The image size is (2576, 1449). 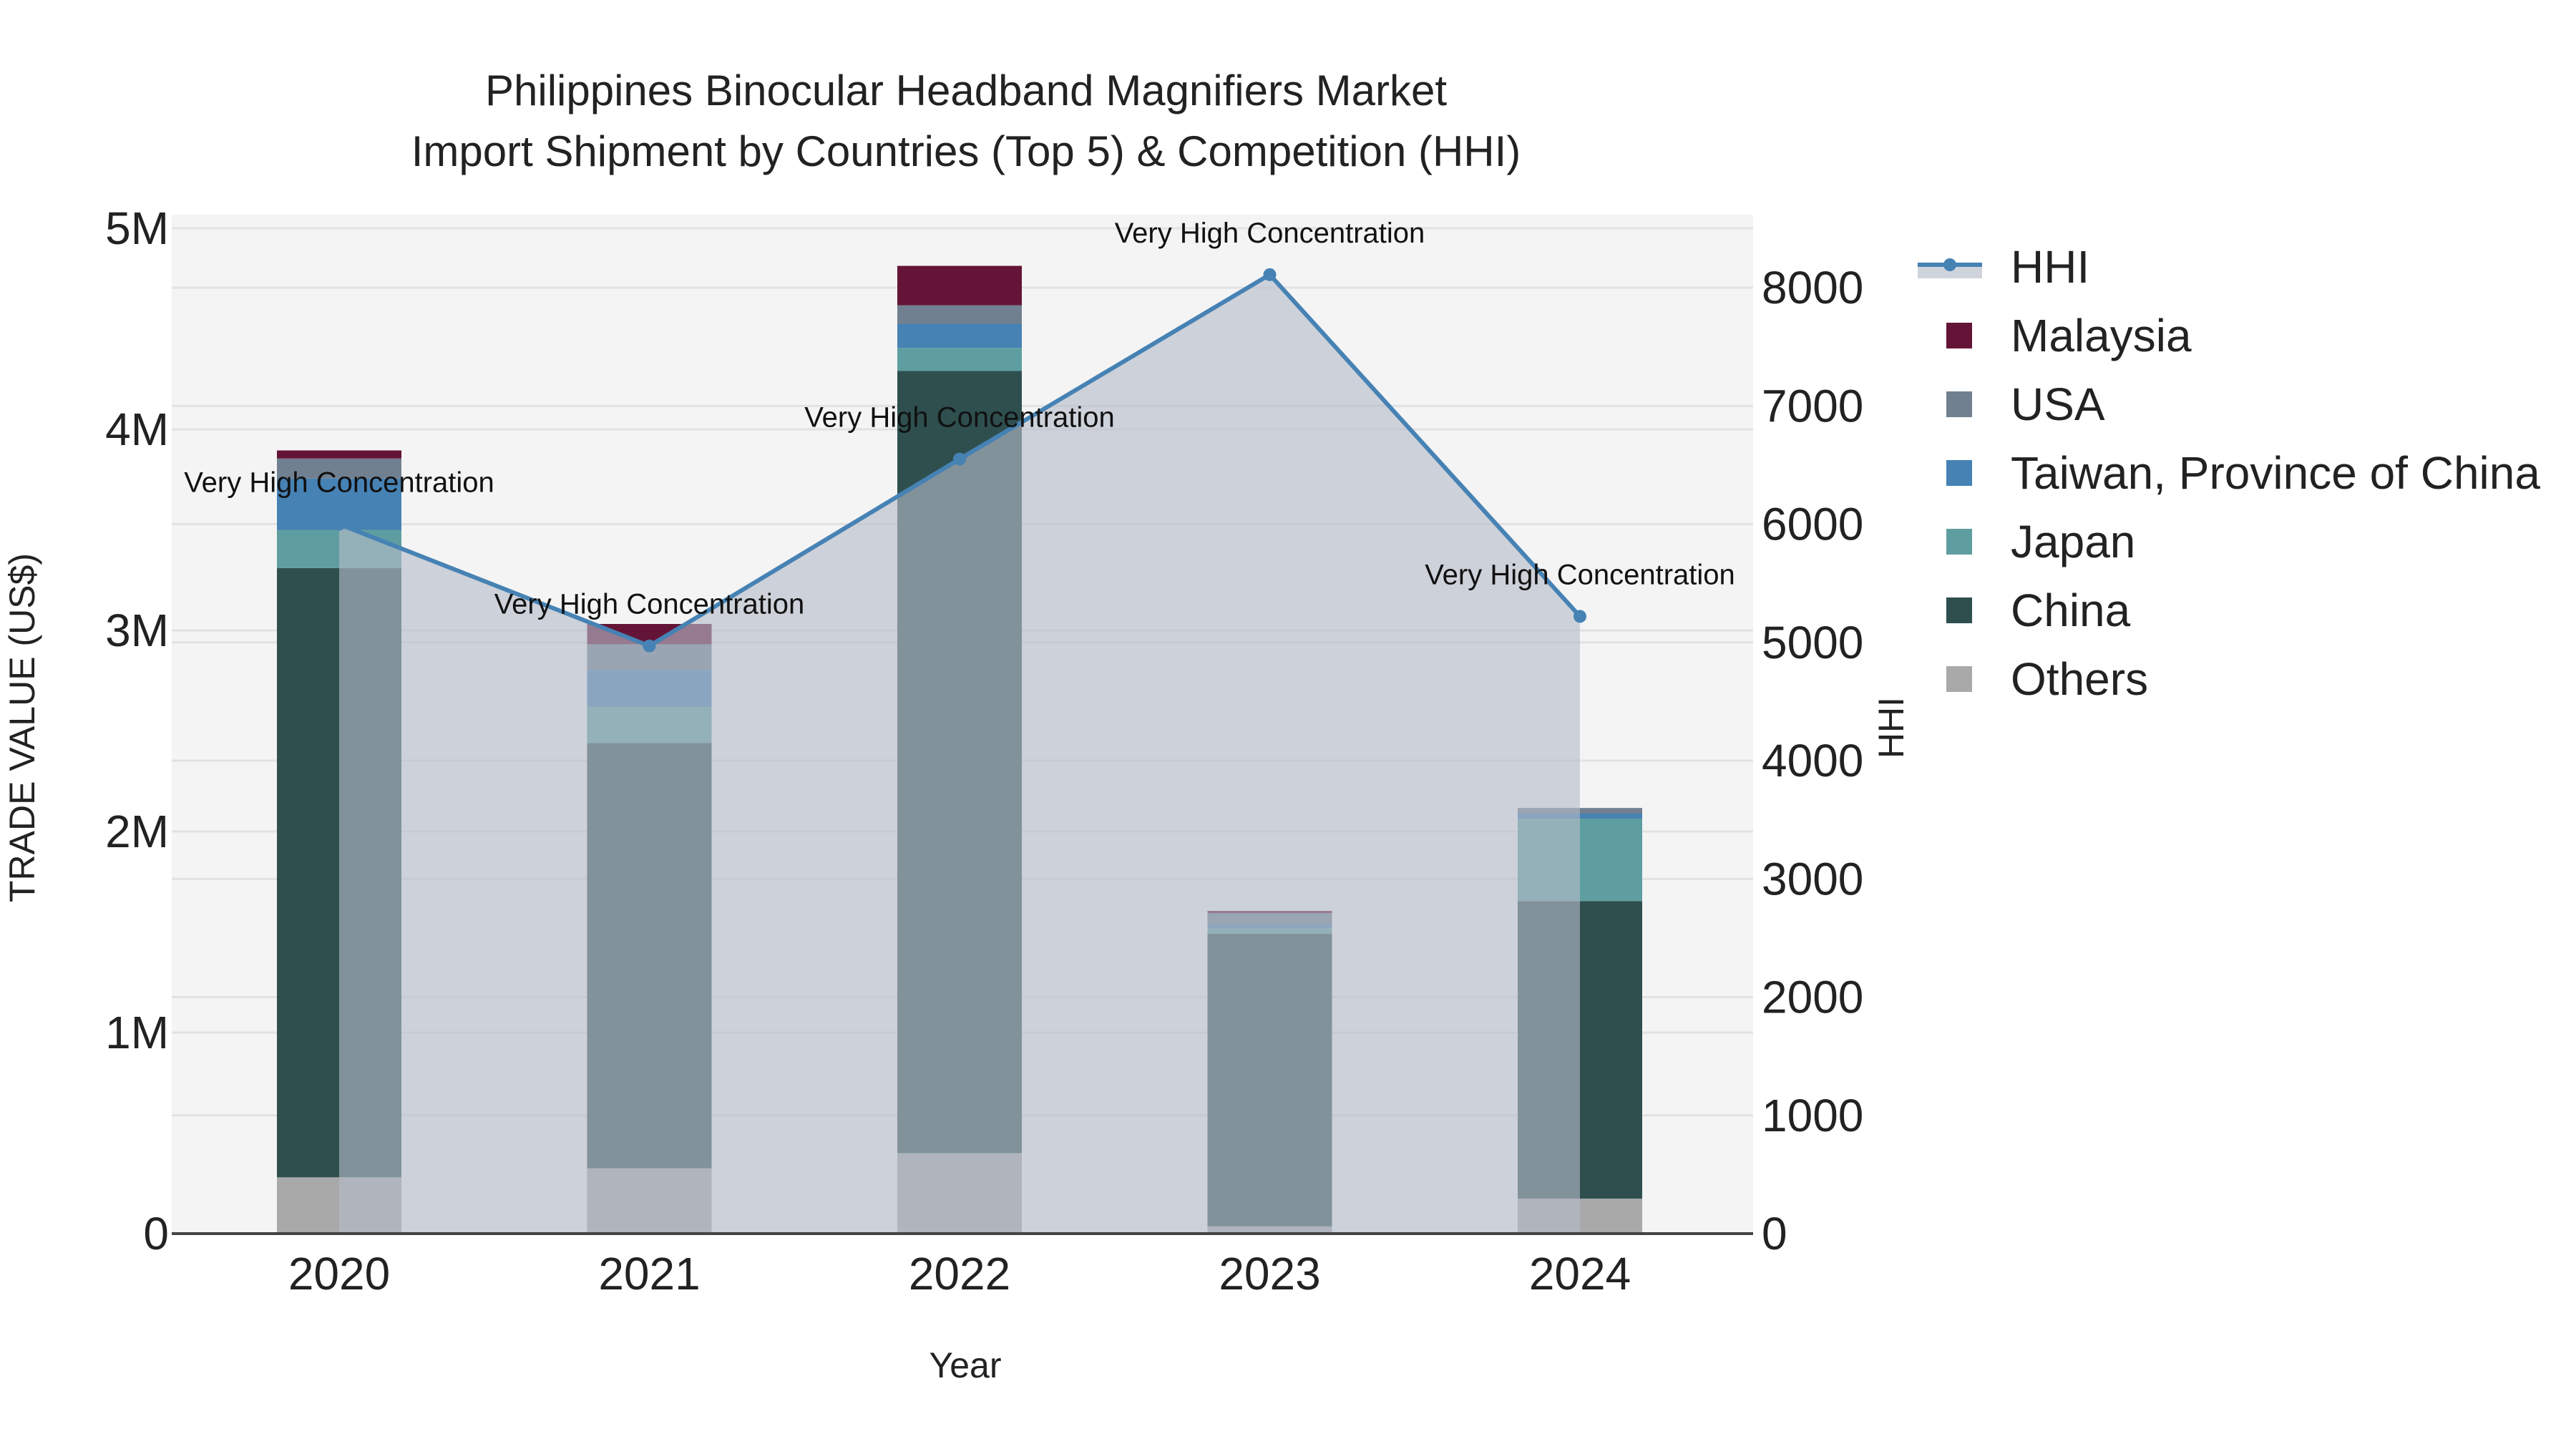 What do you see at coordinates (137, 630) in the screenshot?
I see `y-left-tick-label: 3M` at bounding box center [137, 630].